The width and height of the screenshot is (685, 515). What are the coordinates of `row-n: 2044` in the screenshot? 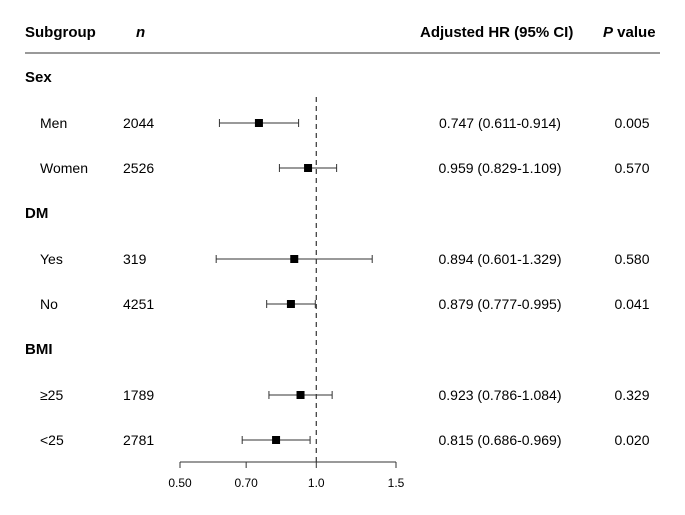 It's located at (138, 123).